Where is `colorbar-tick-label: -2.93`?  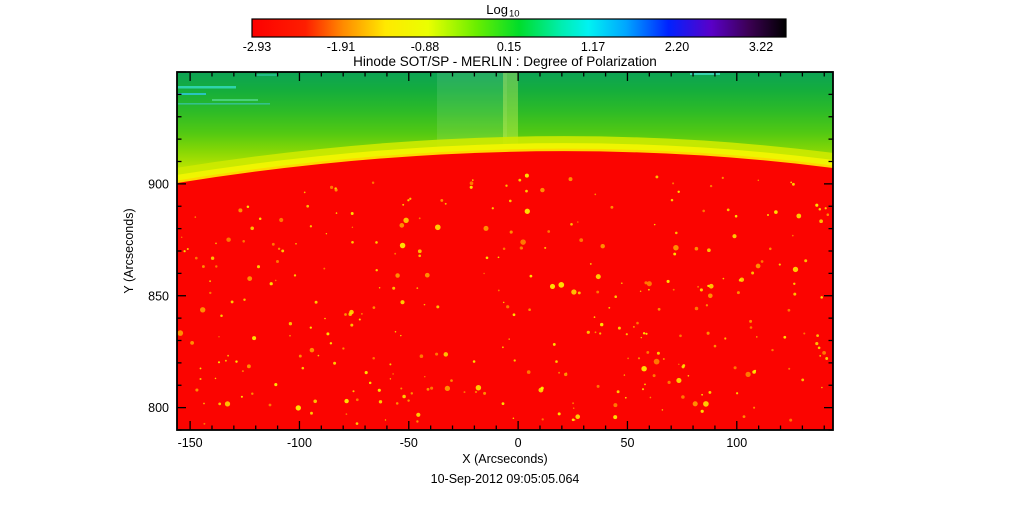
colorbar-tick-label: -2.93 is located at coordinates (257, 47).